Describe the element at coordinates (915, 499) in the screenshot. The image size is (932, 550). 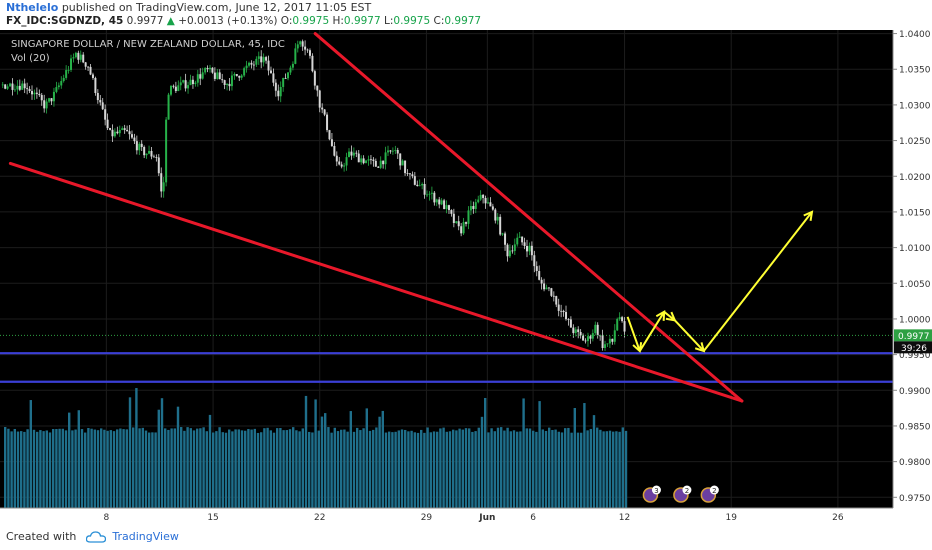
I see `price-tick-label: 0.9750` at that location.